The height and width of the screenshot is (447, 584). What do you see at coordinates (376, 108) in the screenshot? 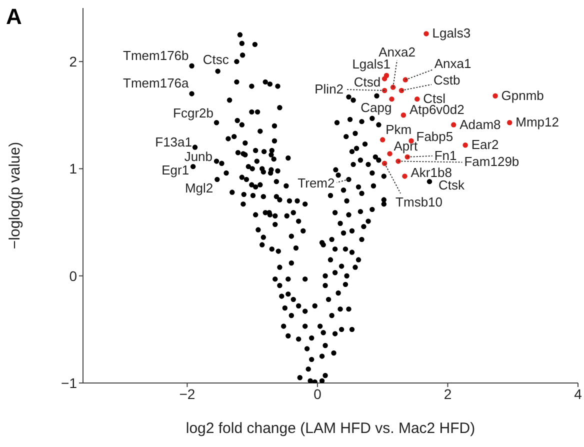
I see `annotation: Capg` at bounding box center [376, 108].